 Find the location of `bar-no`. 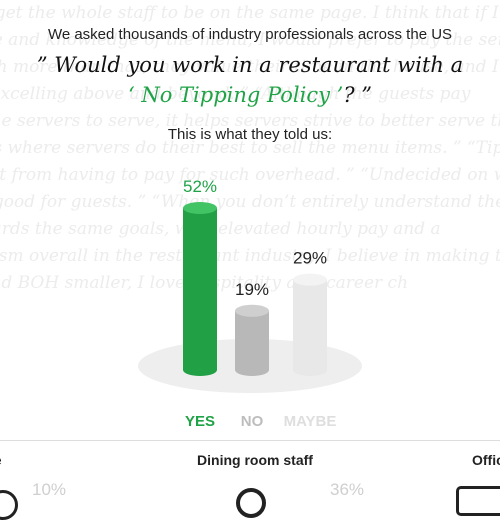

bar-no is located at coordinates (252, 340).